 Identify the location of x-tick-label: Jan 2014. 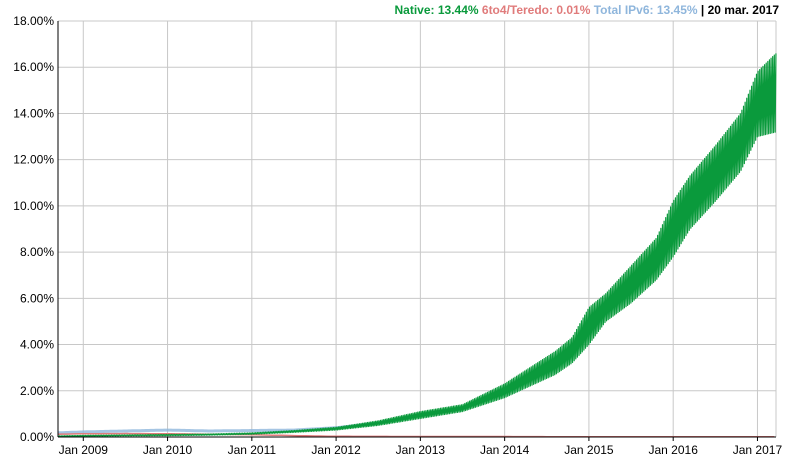
(505, 450).